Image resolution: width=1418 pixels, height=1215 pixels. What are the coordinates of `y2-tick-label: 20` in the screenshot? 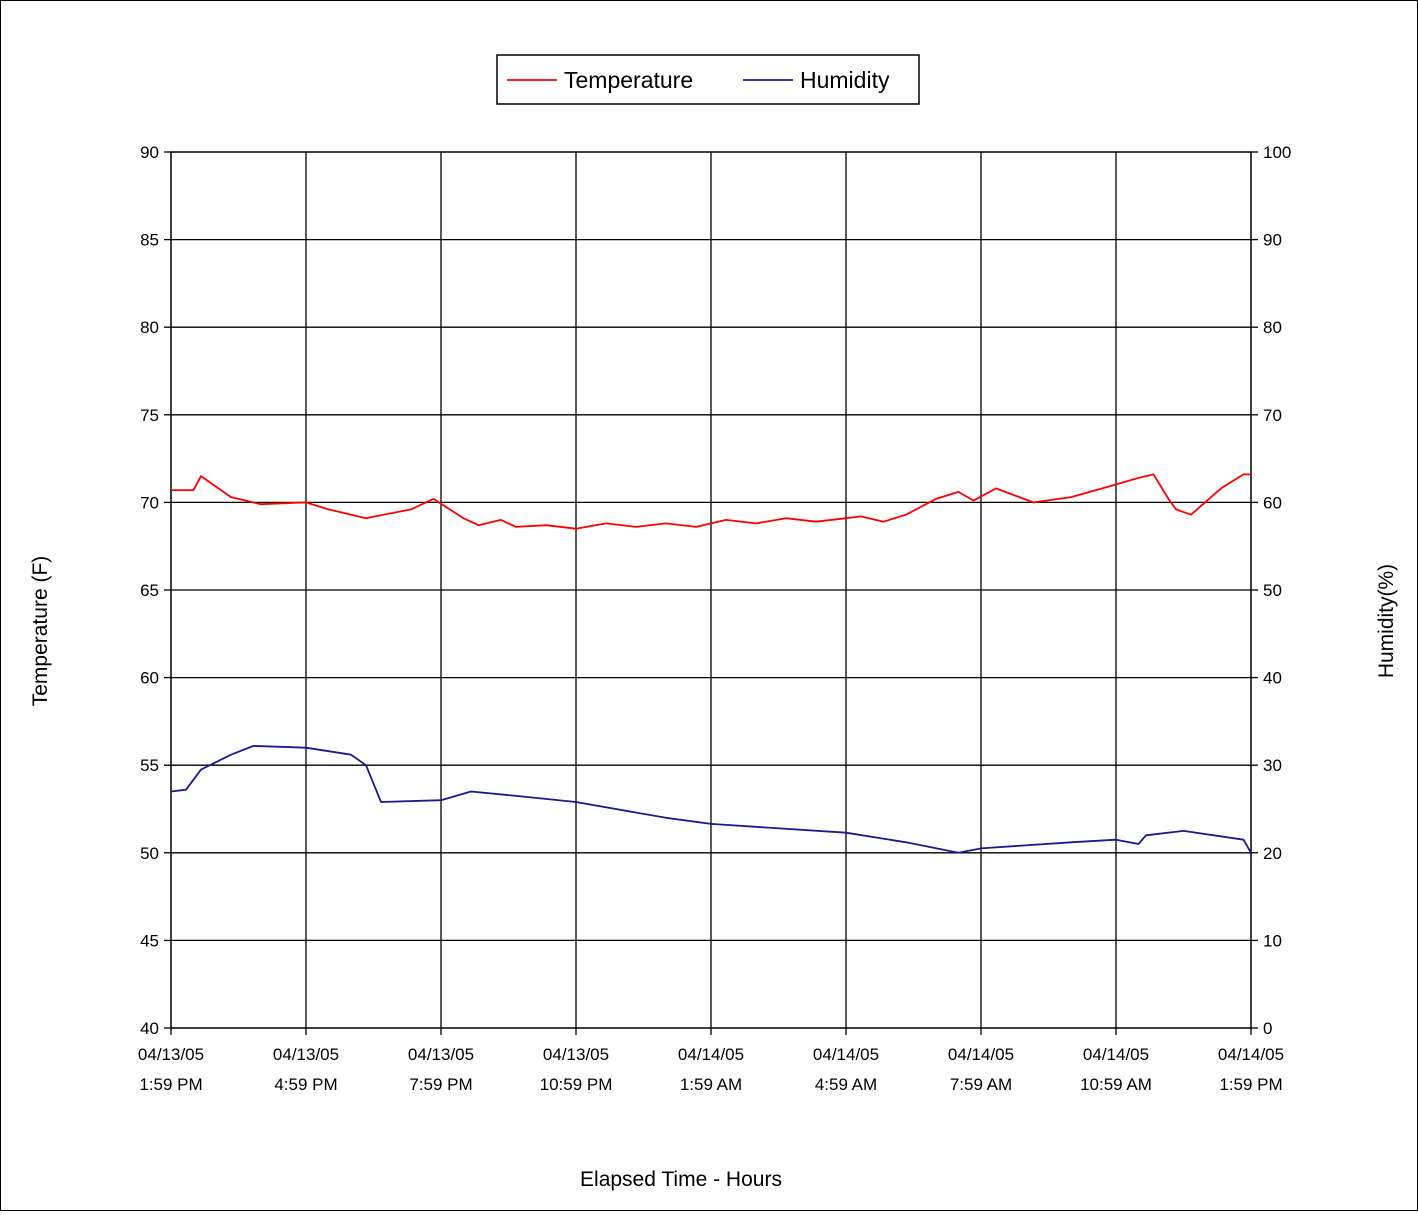 It's located at (1272, 853).